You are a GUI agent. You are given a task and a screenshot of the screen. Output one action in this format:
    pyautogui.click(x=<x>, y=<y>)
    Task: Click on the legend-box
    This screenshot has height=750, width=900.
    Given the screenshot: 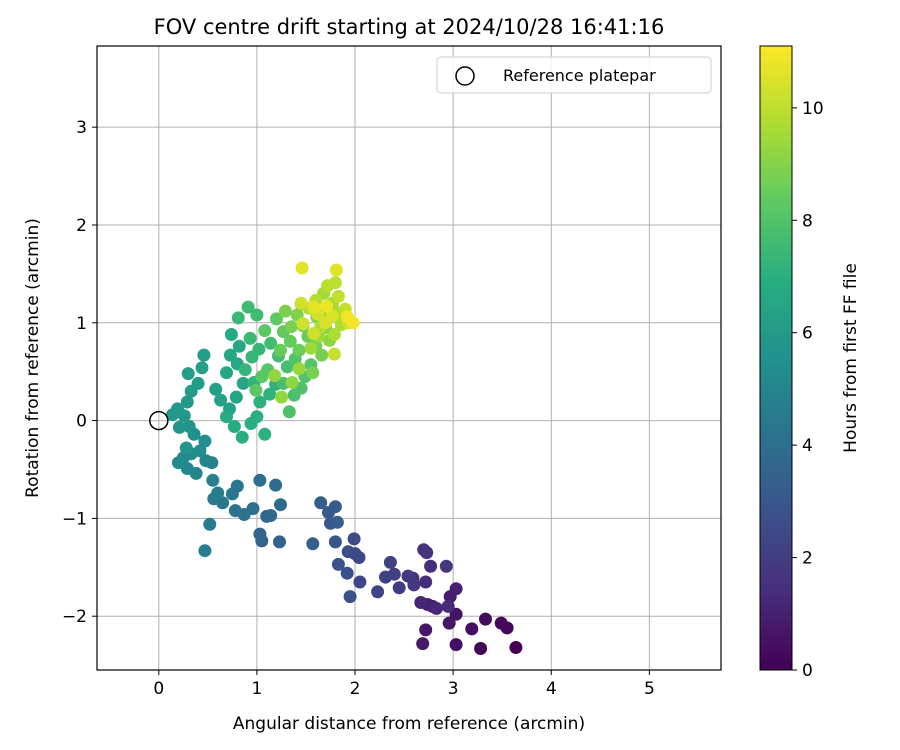 What is the action you would take?
    pyautogui.click(x=574, y=75)
    